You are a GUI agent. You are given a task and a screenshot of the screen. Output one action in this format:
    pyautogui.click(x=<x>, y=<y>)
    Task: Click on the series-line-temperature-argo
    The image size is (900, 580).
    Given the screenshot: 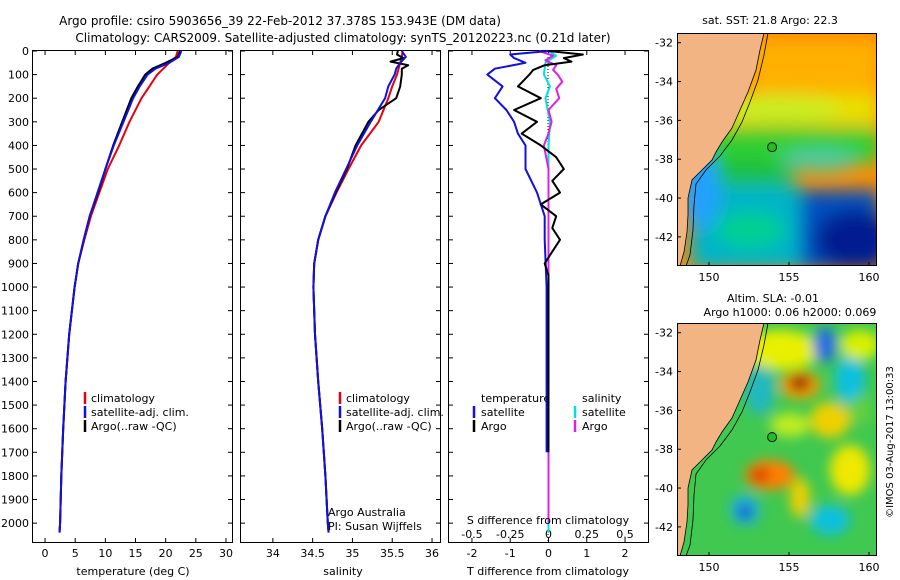 What is the action you would take?
    pyautogui.click(x=548, y=251)
    